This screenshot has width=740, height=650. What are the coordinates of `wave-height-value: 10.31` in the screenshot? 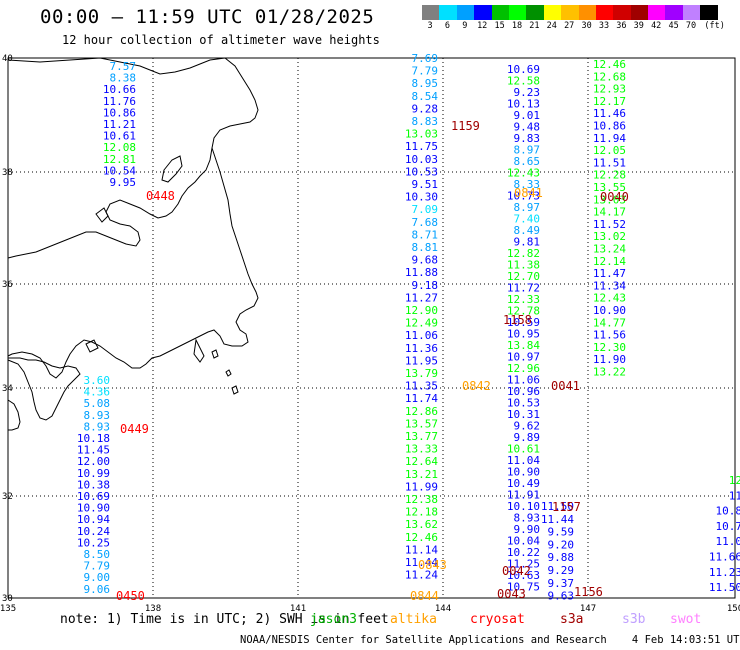 It's located at (523, 414).